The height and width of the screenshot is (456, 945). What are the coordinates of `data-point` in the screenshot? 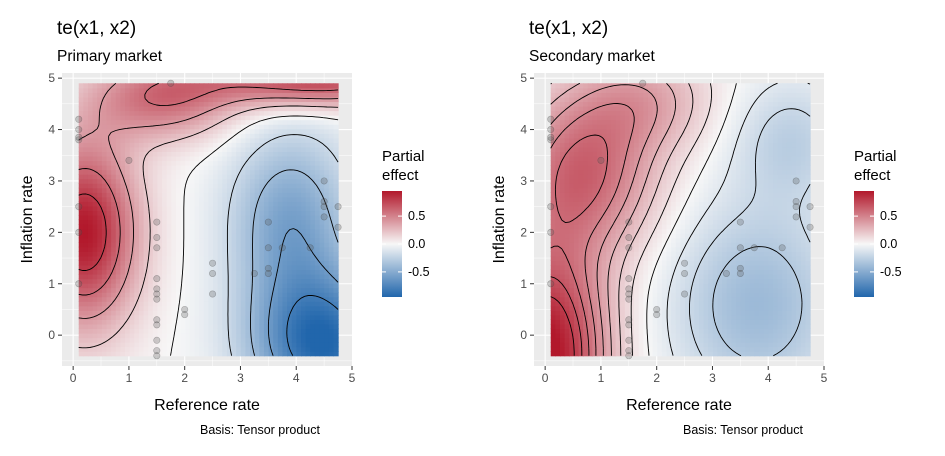 It's located at (268, 268).